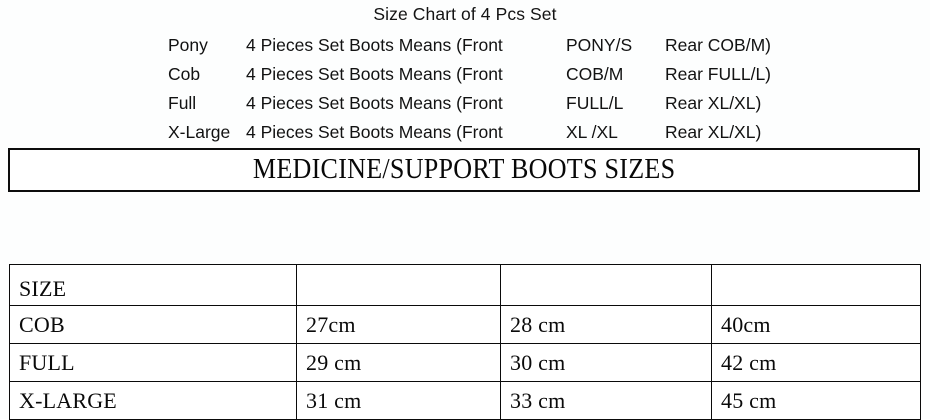  Describe the element at coordinates (199, 132) in the screenshot. I see `description-size-label: X-Large` at that location.